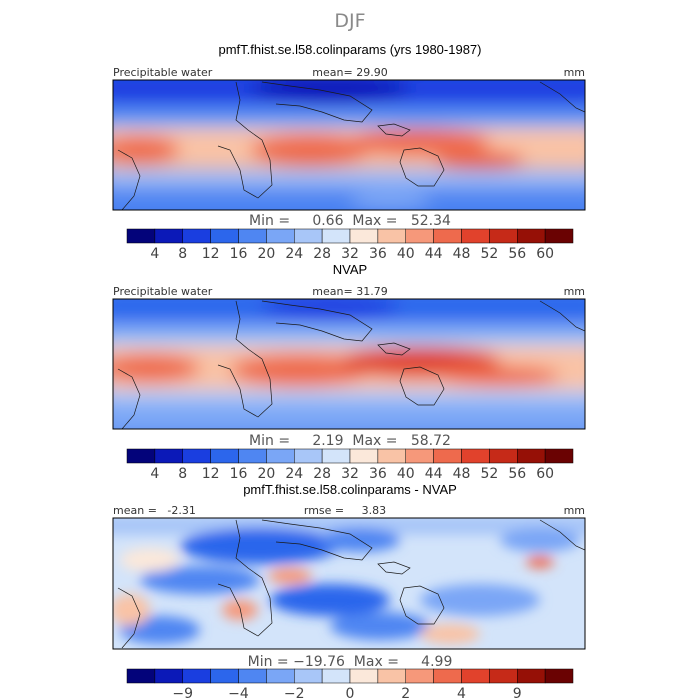  Describe the element at coordinates (349, 21) in the screenshot. I see `figure-title: DJF` at that location.